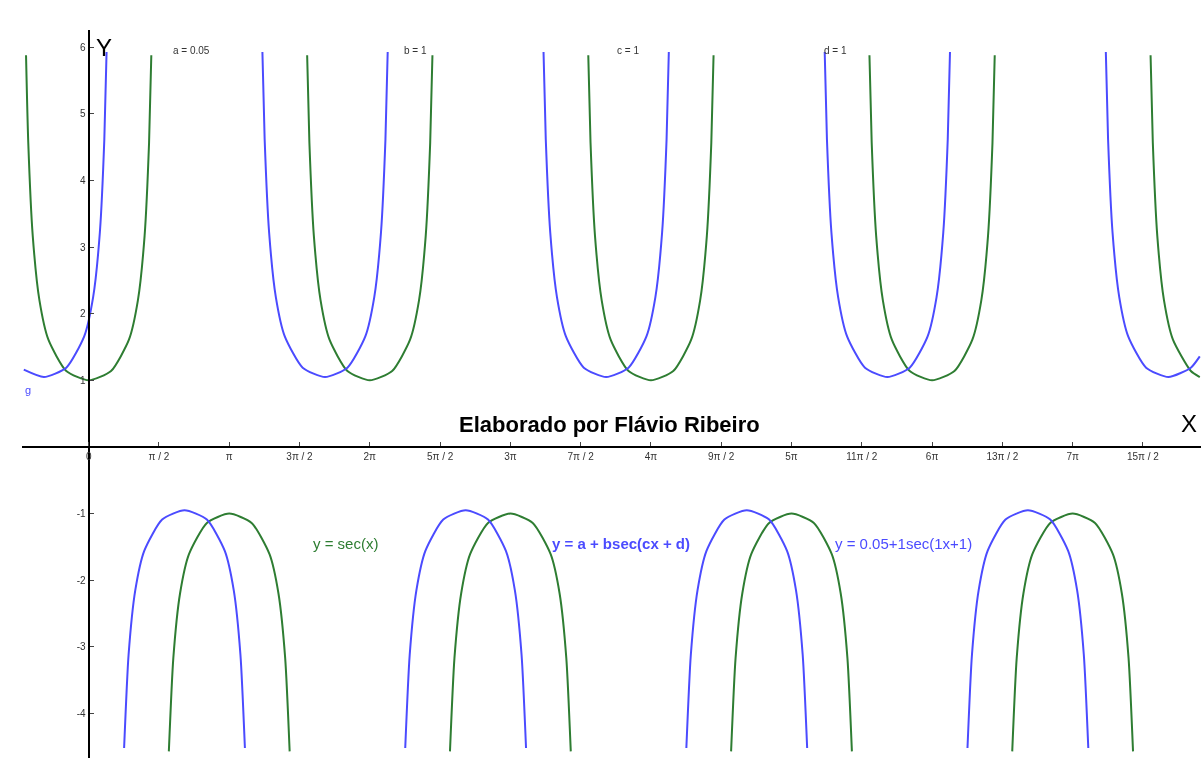 The width and height of the screenshot is (1203, 760). What do you see at coordinates (370, 456) in the screenshot?
I see `x-tick-label: 2π` at bounding box center [370, 456].